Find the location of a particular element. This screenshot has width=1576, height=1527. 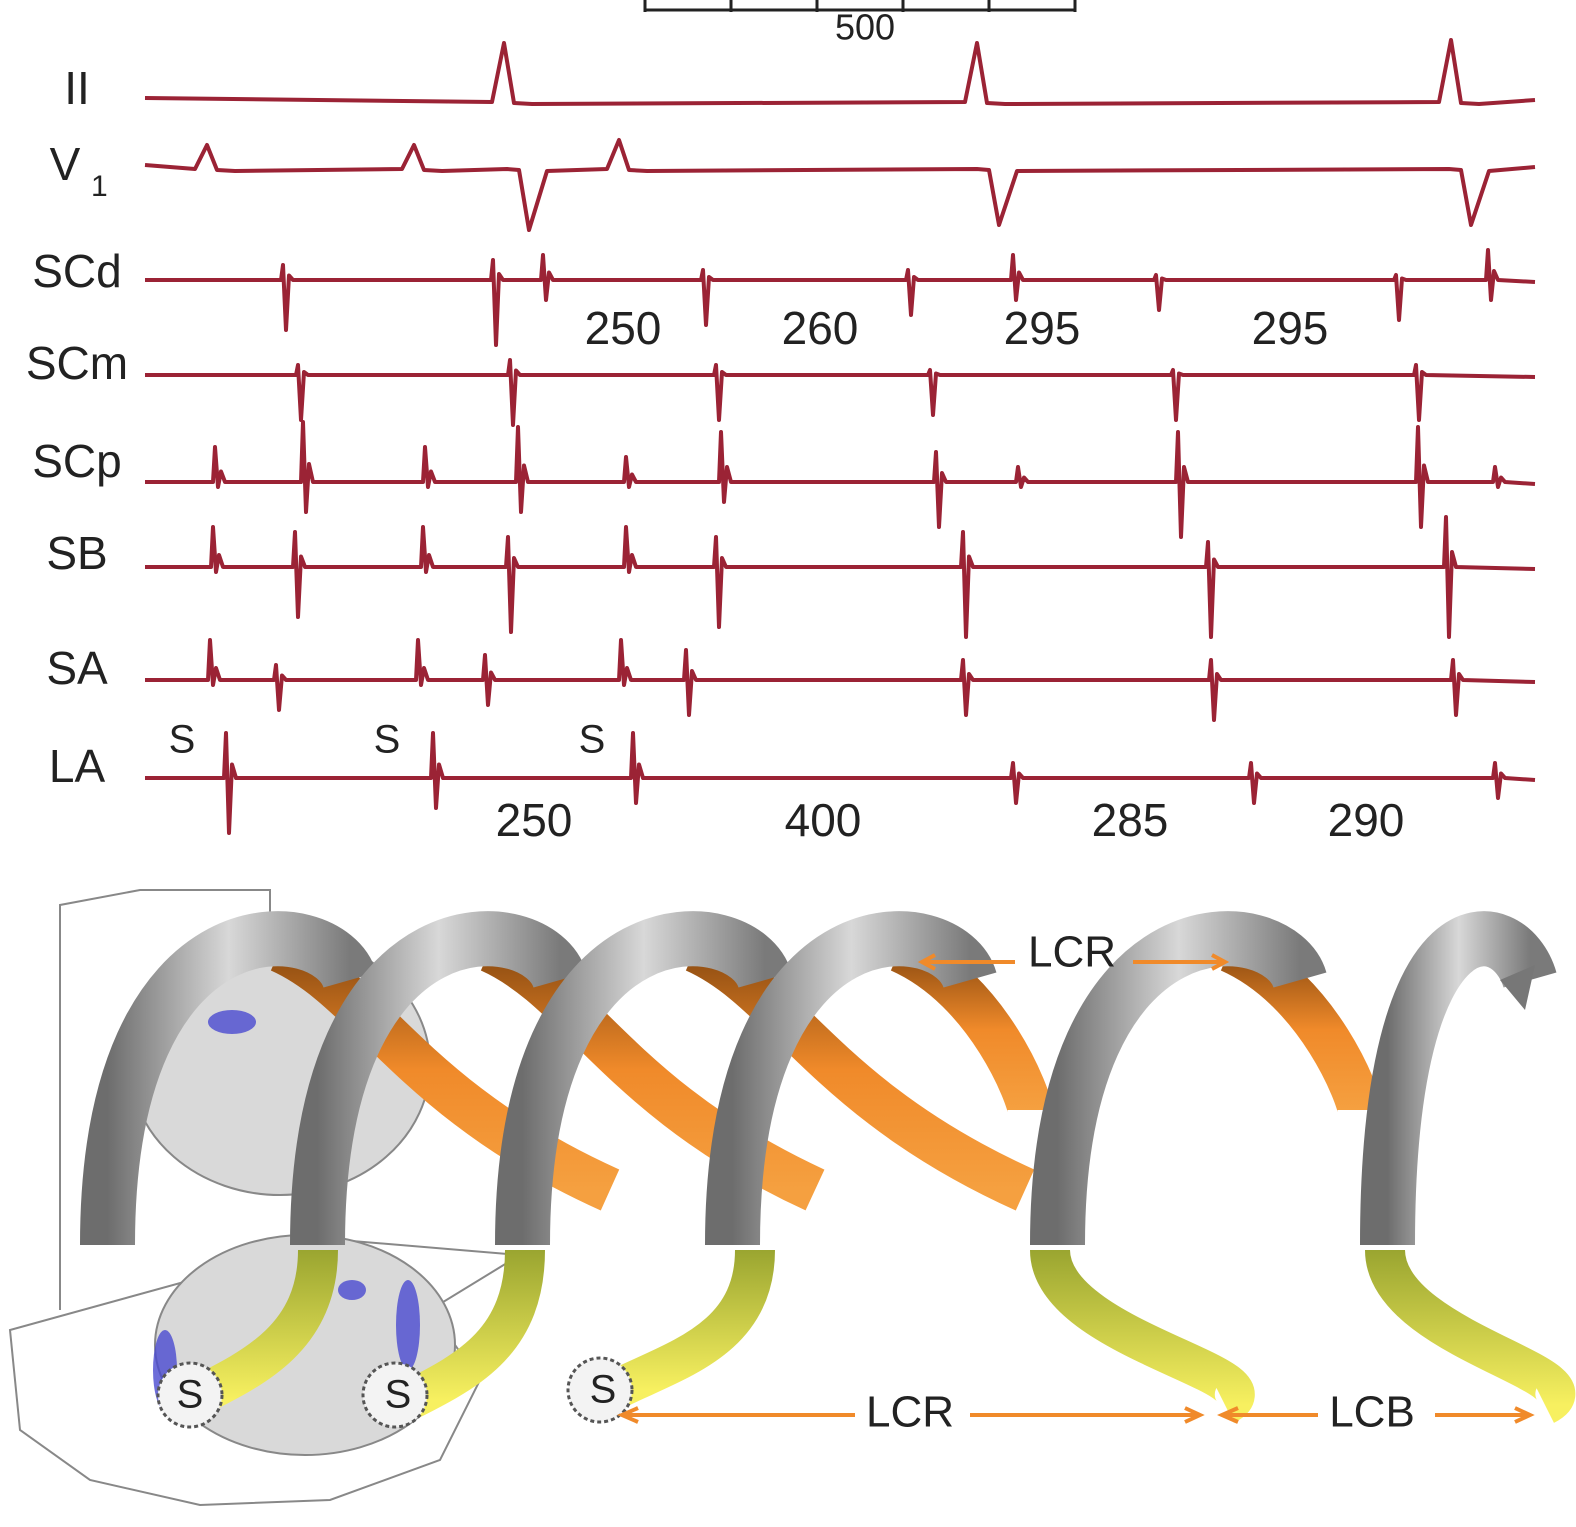

arrow-head is located at coordinates (1517, 987).